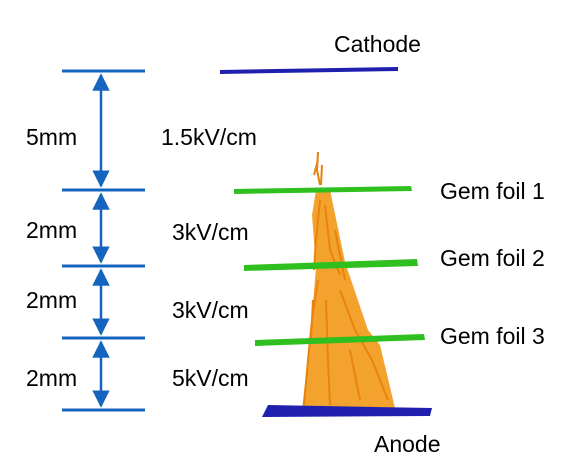 The height and width of the screenshot is (465, 581). What do you see at coordinates (492, 191) in the screenshot?
I see `gem-foil-1-label: Gem foil 1` at bounding box center [492, 191].